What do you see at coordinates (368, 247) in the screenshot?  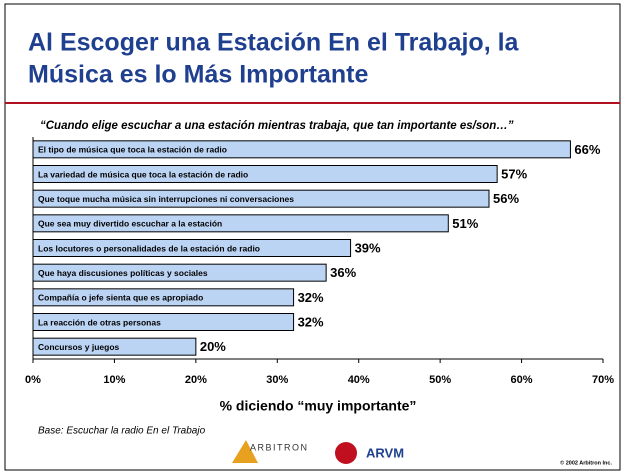 I see `value-label: 39%` at bounding box center [368, 247].